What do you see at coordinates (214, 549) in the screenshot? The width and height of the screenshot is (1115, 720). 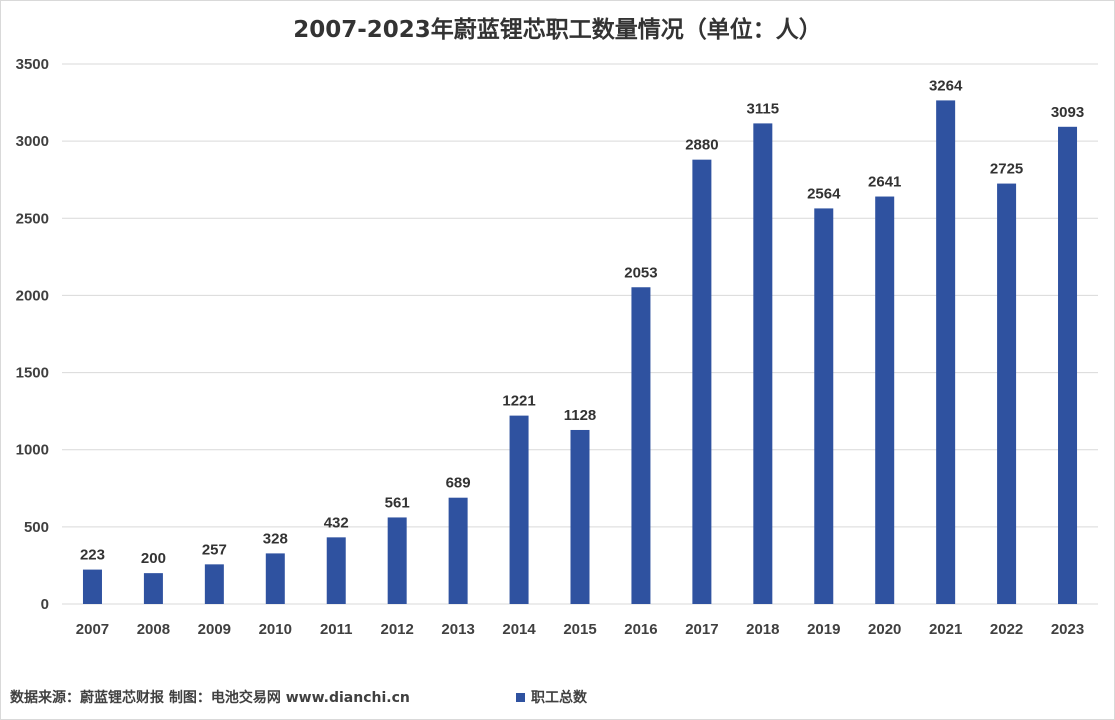 I see `data-label: 257` at bounding box center [214, 549].